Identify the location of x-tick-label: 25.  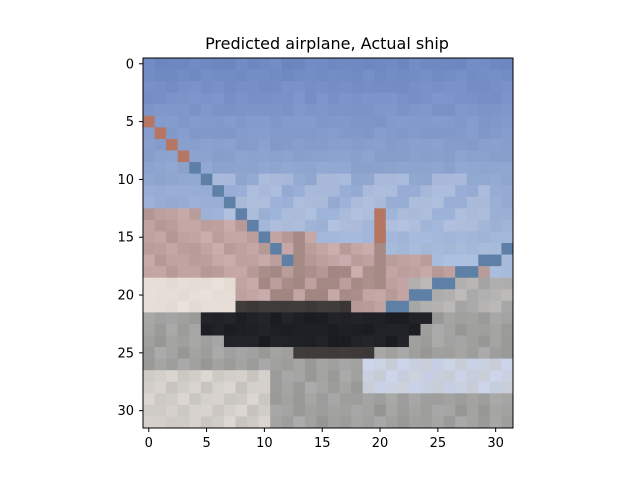
(438, 443).